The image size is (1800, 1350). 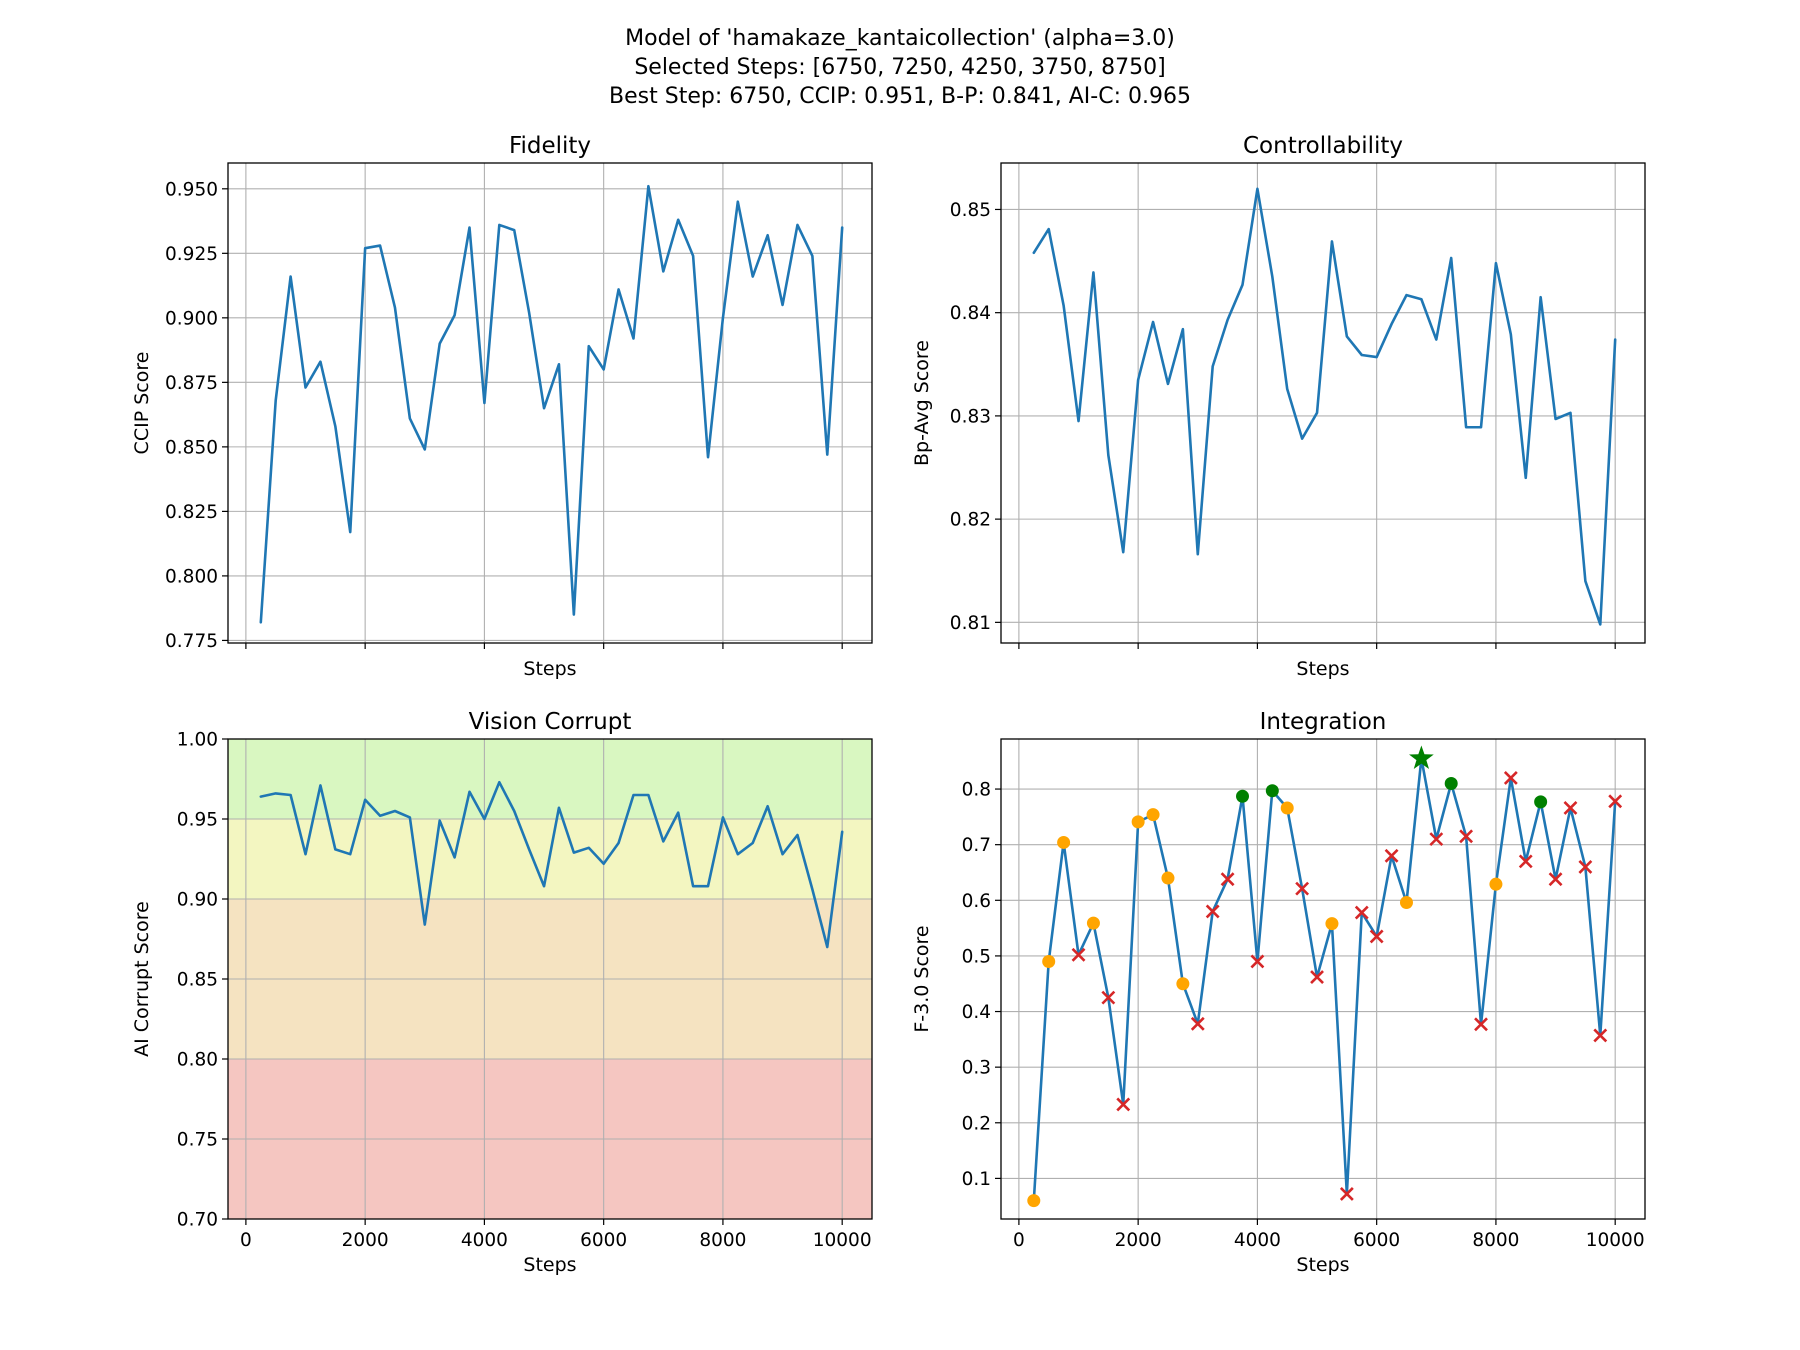 I want to click on fidelity-title: Fidelity, so click(x=550, y=146).